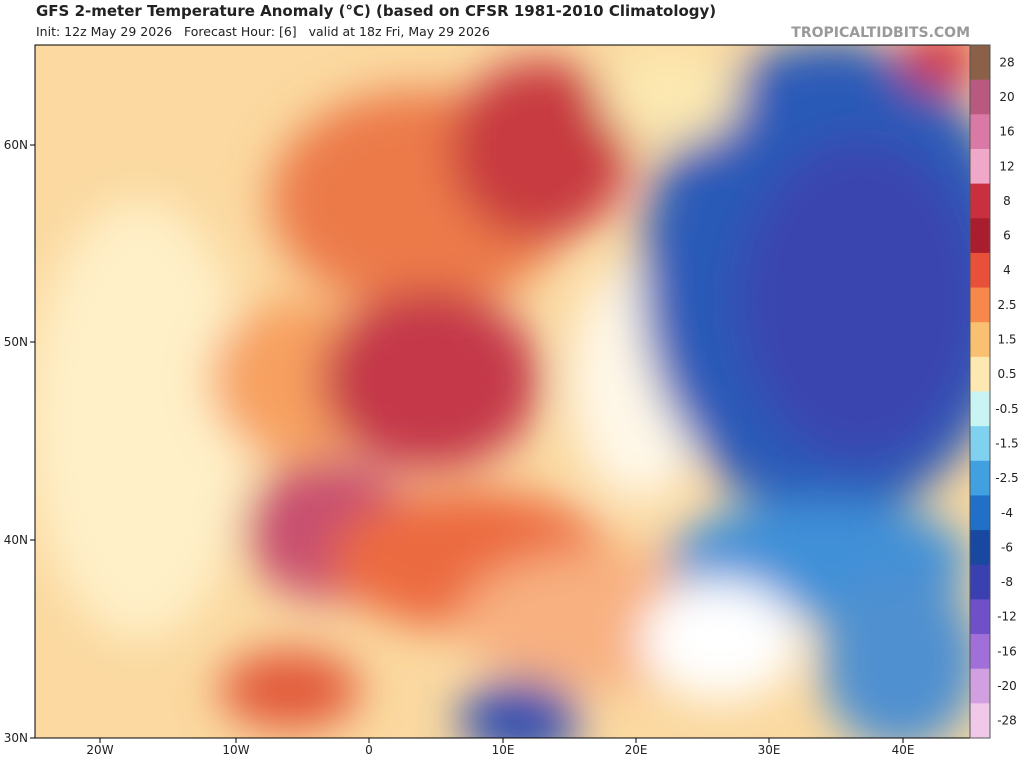  What do you see at coordinates (880, 33) in the screenshot?
I see `watermark: TROPICALTIDBITS.COM` at bounding box center [880, 33].